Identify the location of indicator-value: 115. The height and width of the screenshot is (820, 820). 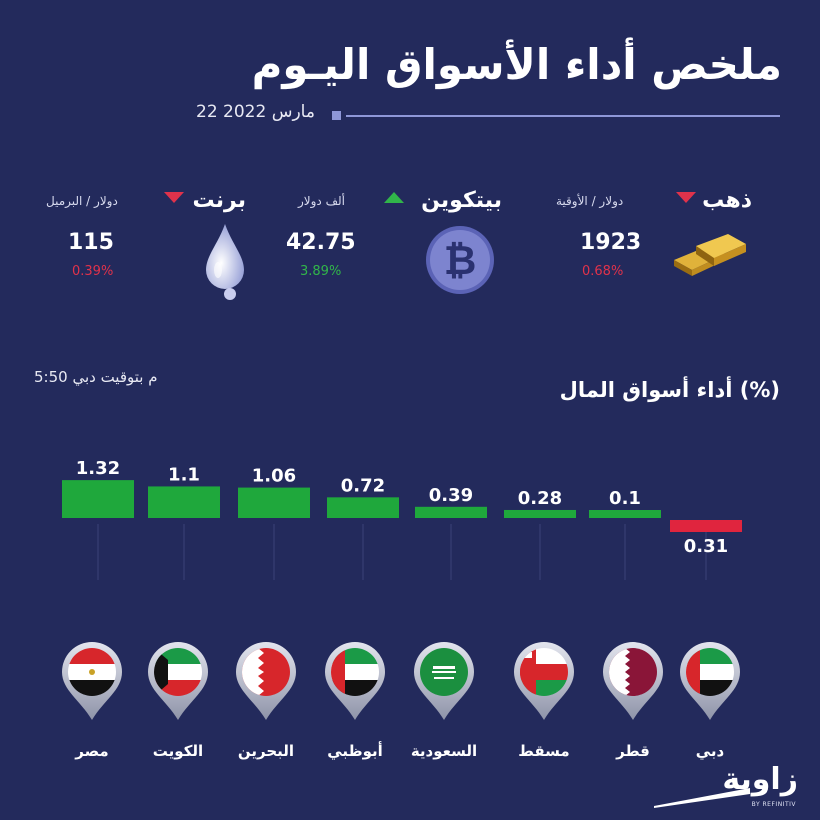
(91, 242).